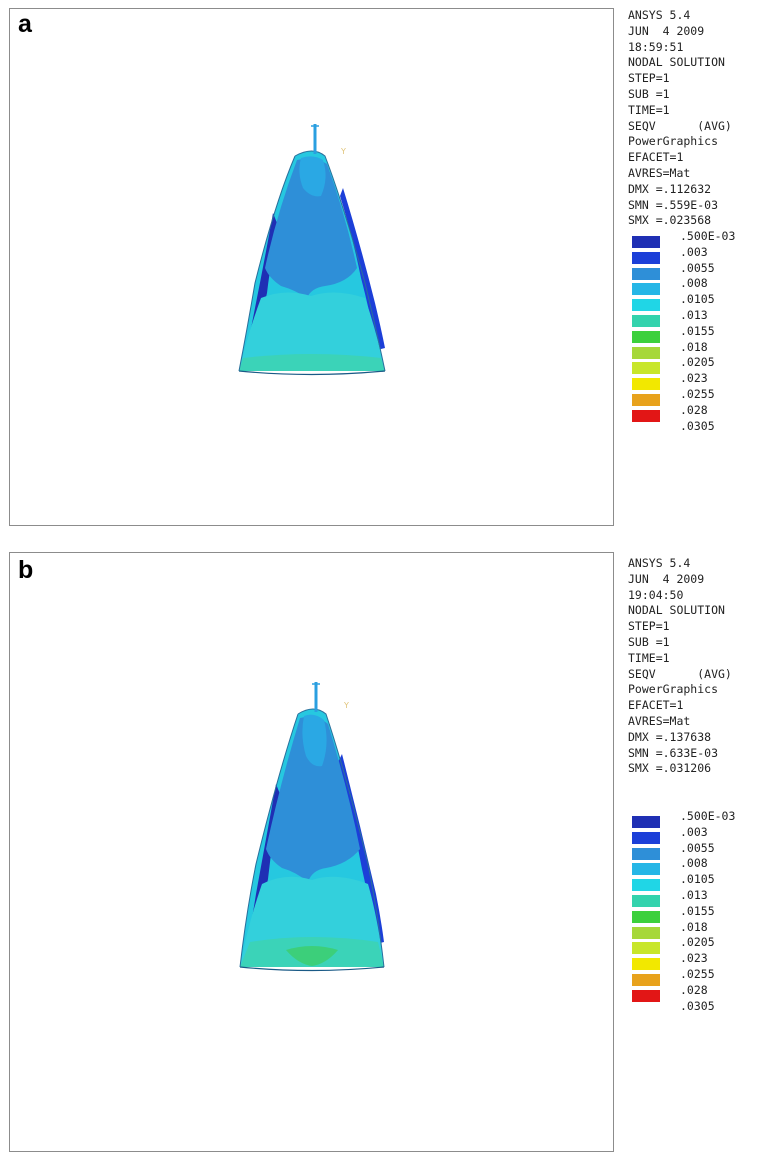 The height and width of the screenshot is (1152, 767). What do you see at coordinates (670, 220) in the screenshot?
I see `info-smx: SMX =.023568` at bounding box center [670, 220].